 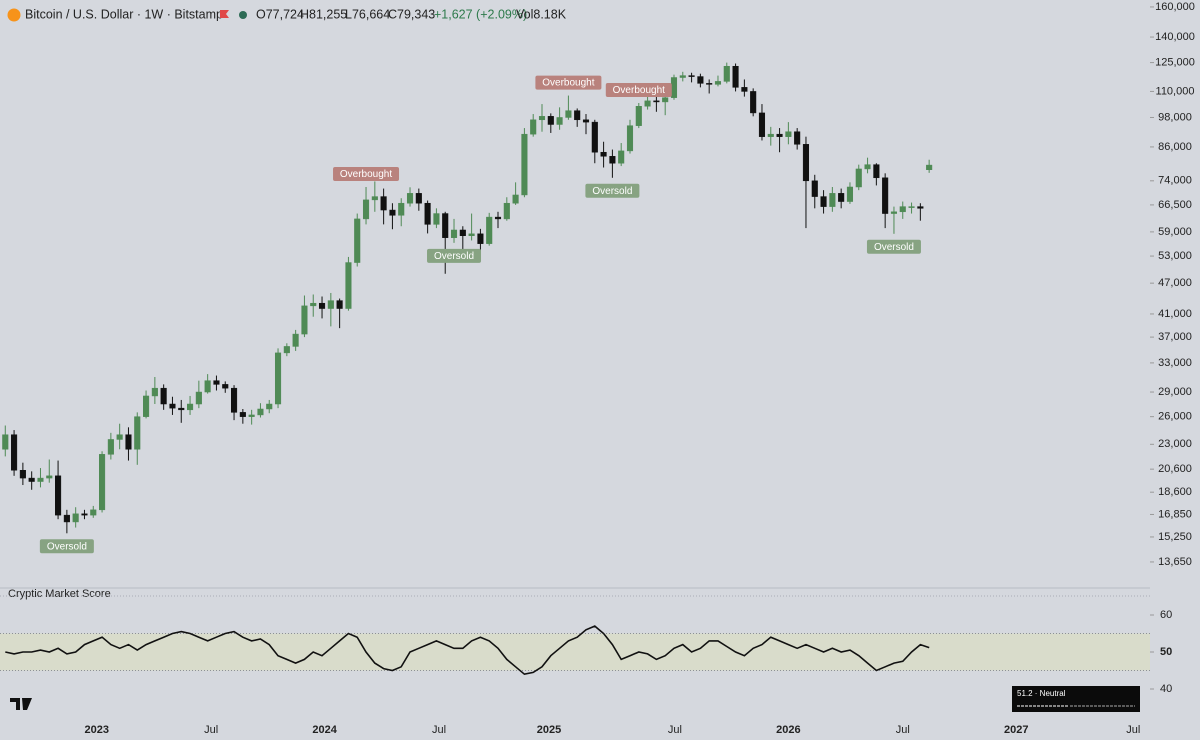 What do you see at coordinates (1175, 337) in the screenshot?
I see `y-tick-label: 37,000` at bounding box center [1175, 337].